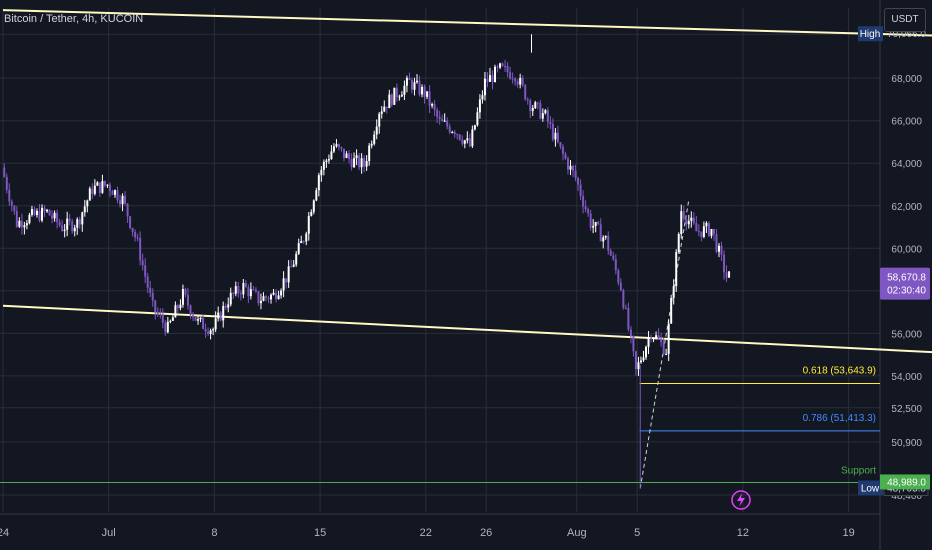 The image size is (932, 550). Describe the element at coordinates (858, 470) in the screenshot. I see `support-label: Support` at that location.